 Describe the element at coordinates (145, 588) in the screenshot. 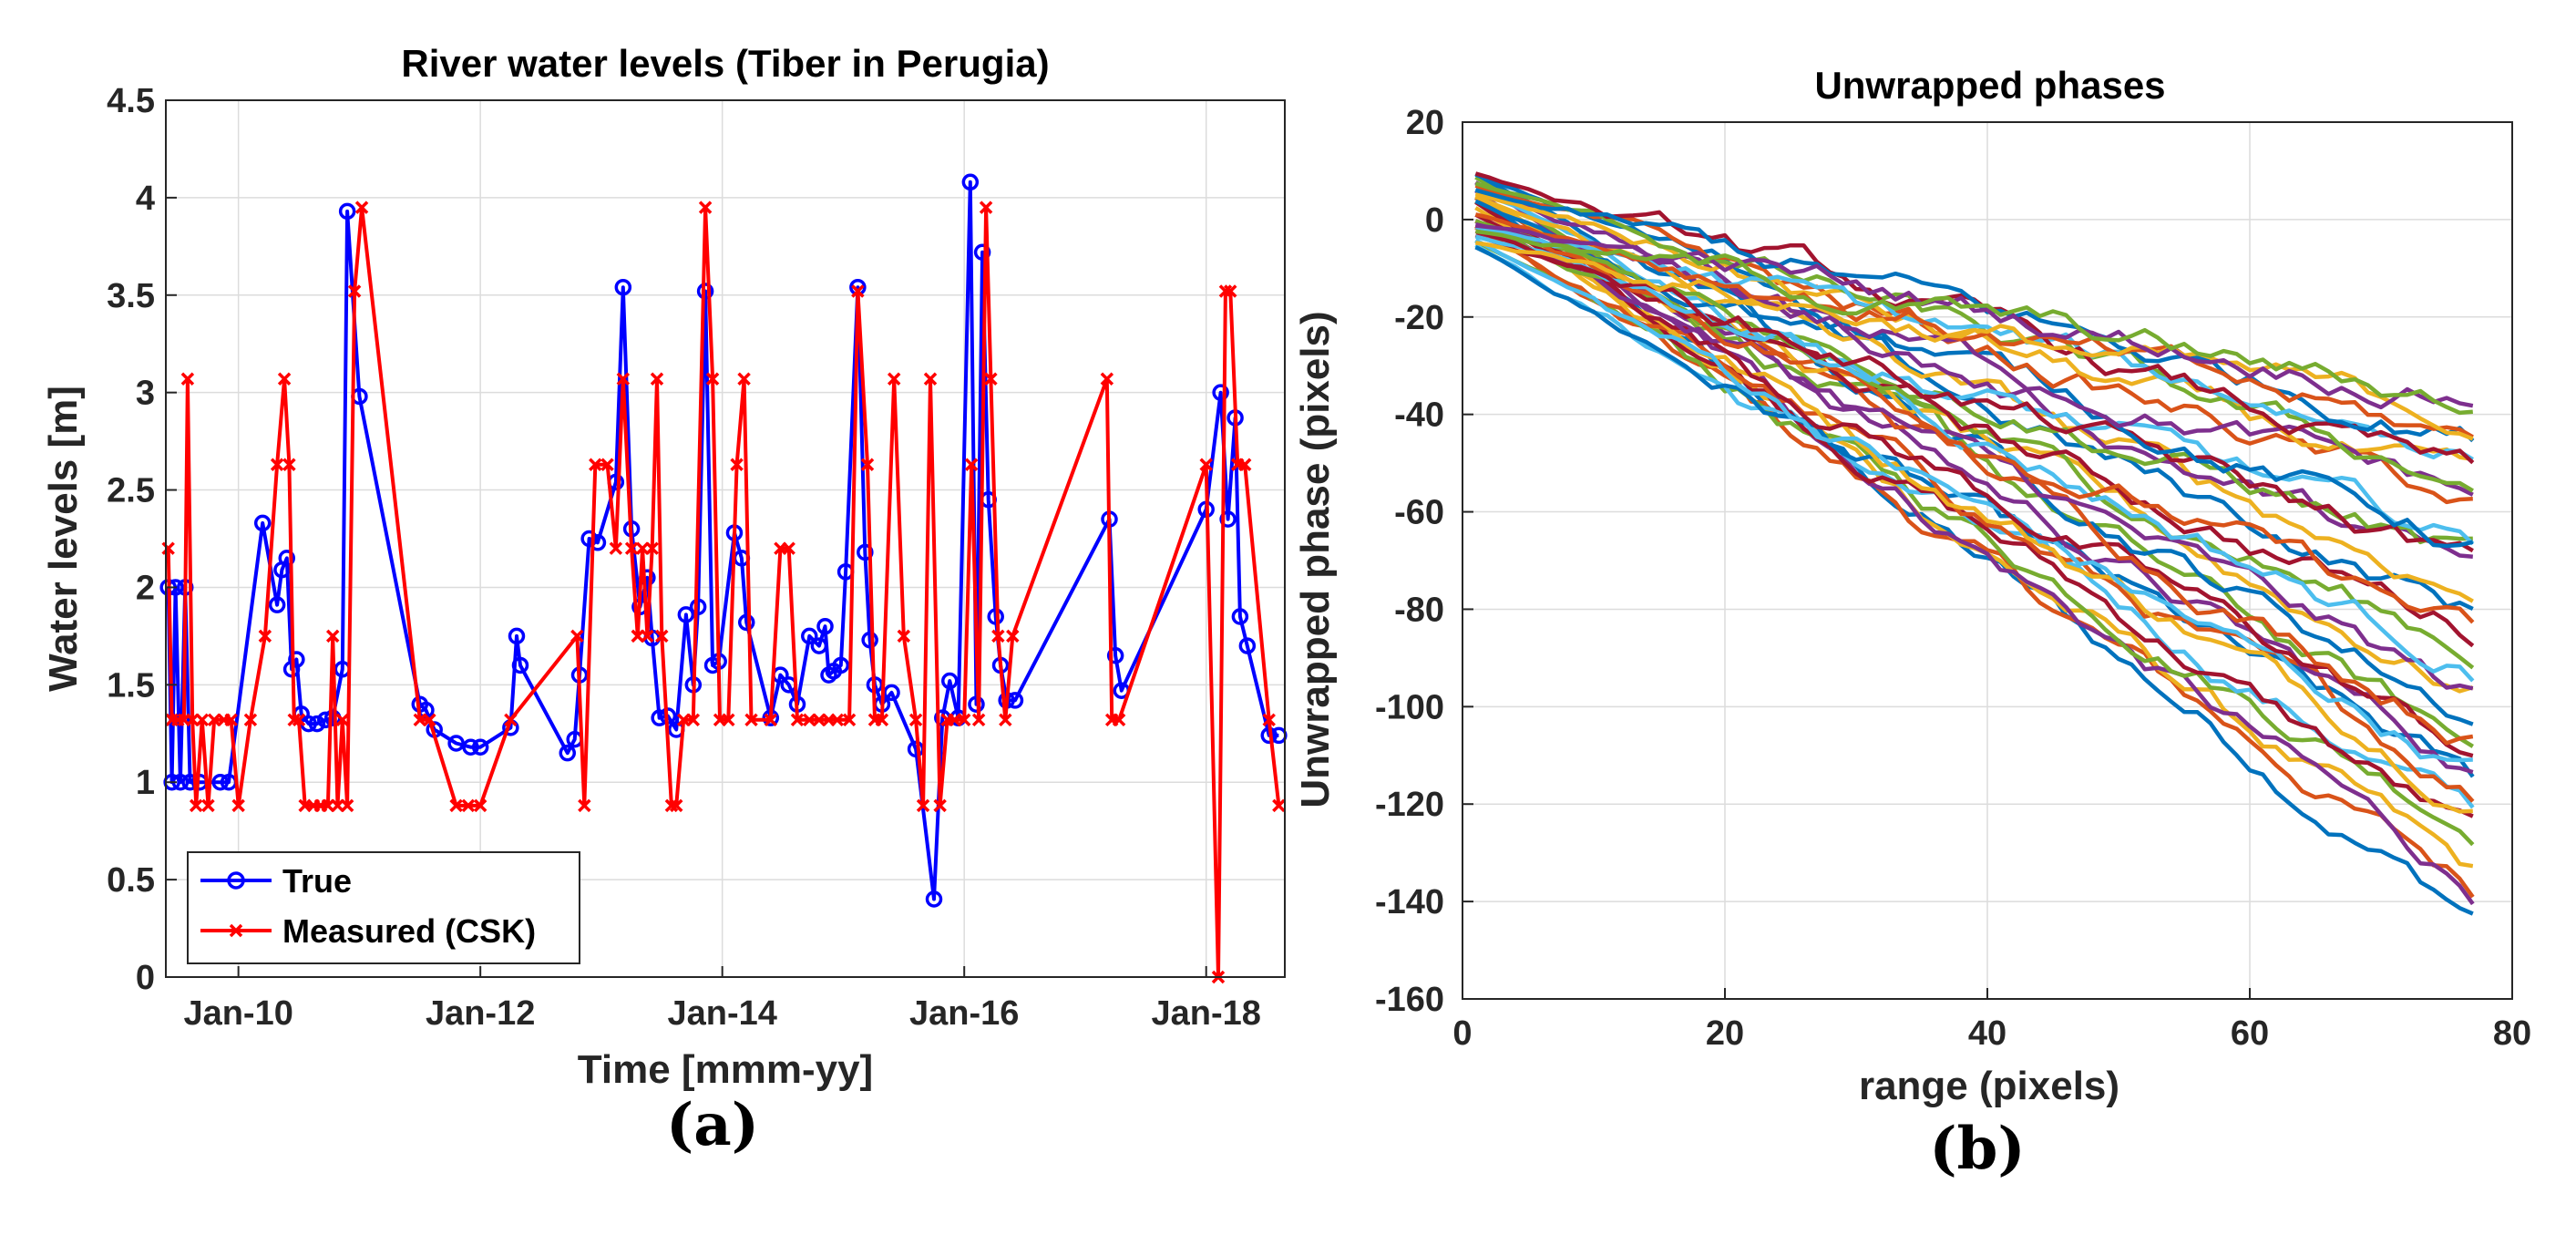

I see `chart-a-ytick-label: 2` at that location.